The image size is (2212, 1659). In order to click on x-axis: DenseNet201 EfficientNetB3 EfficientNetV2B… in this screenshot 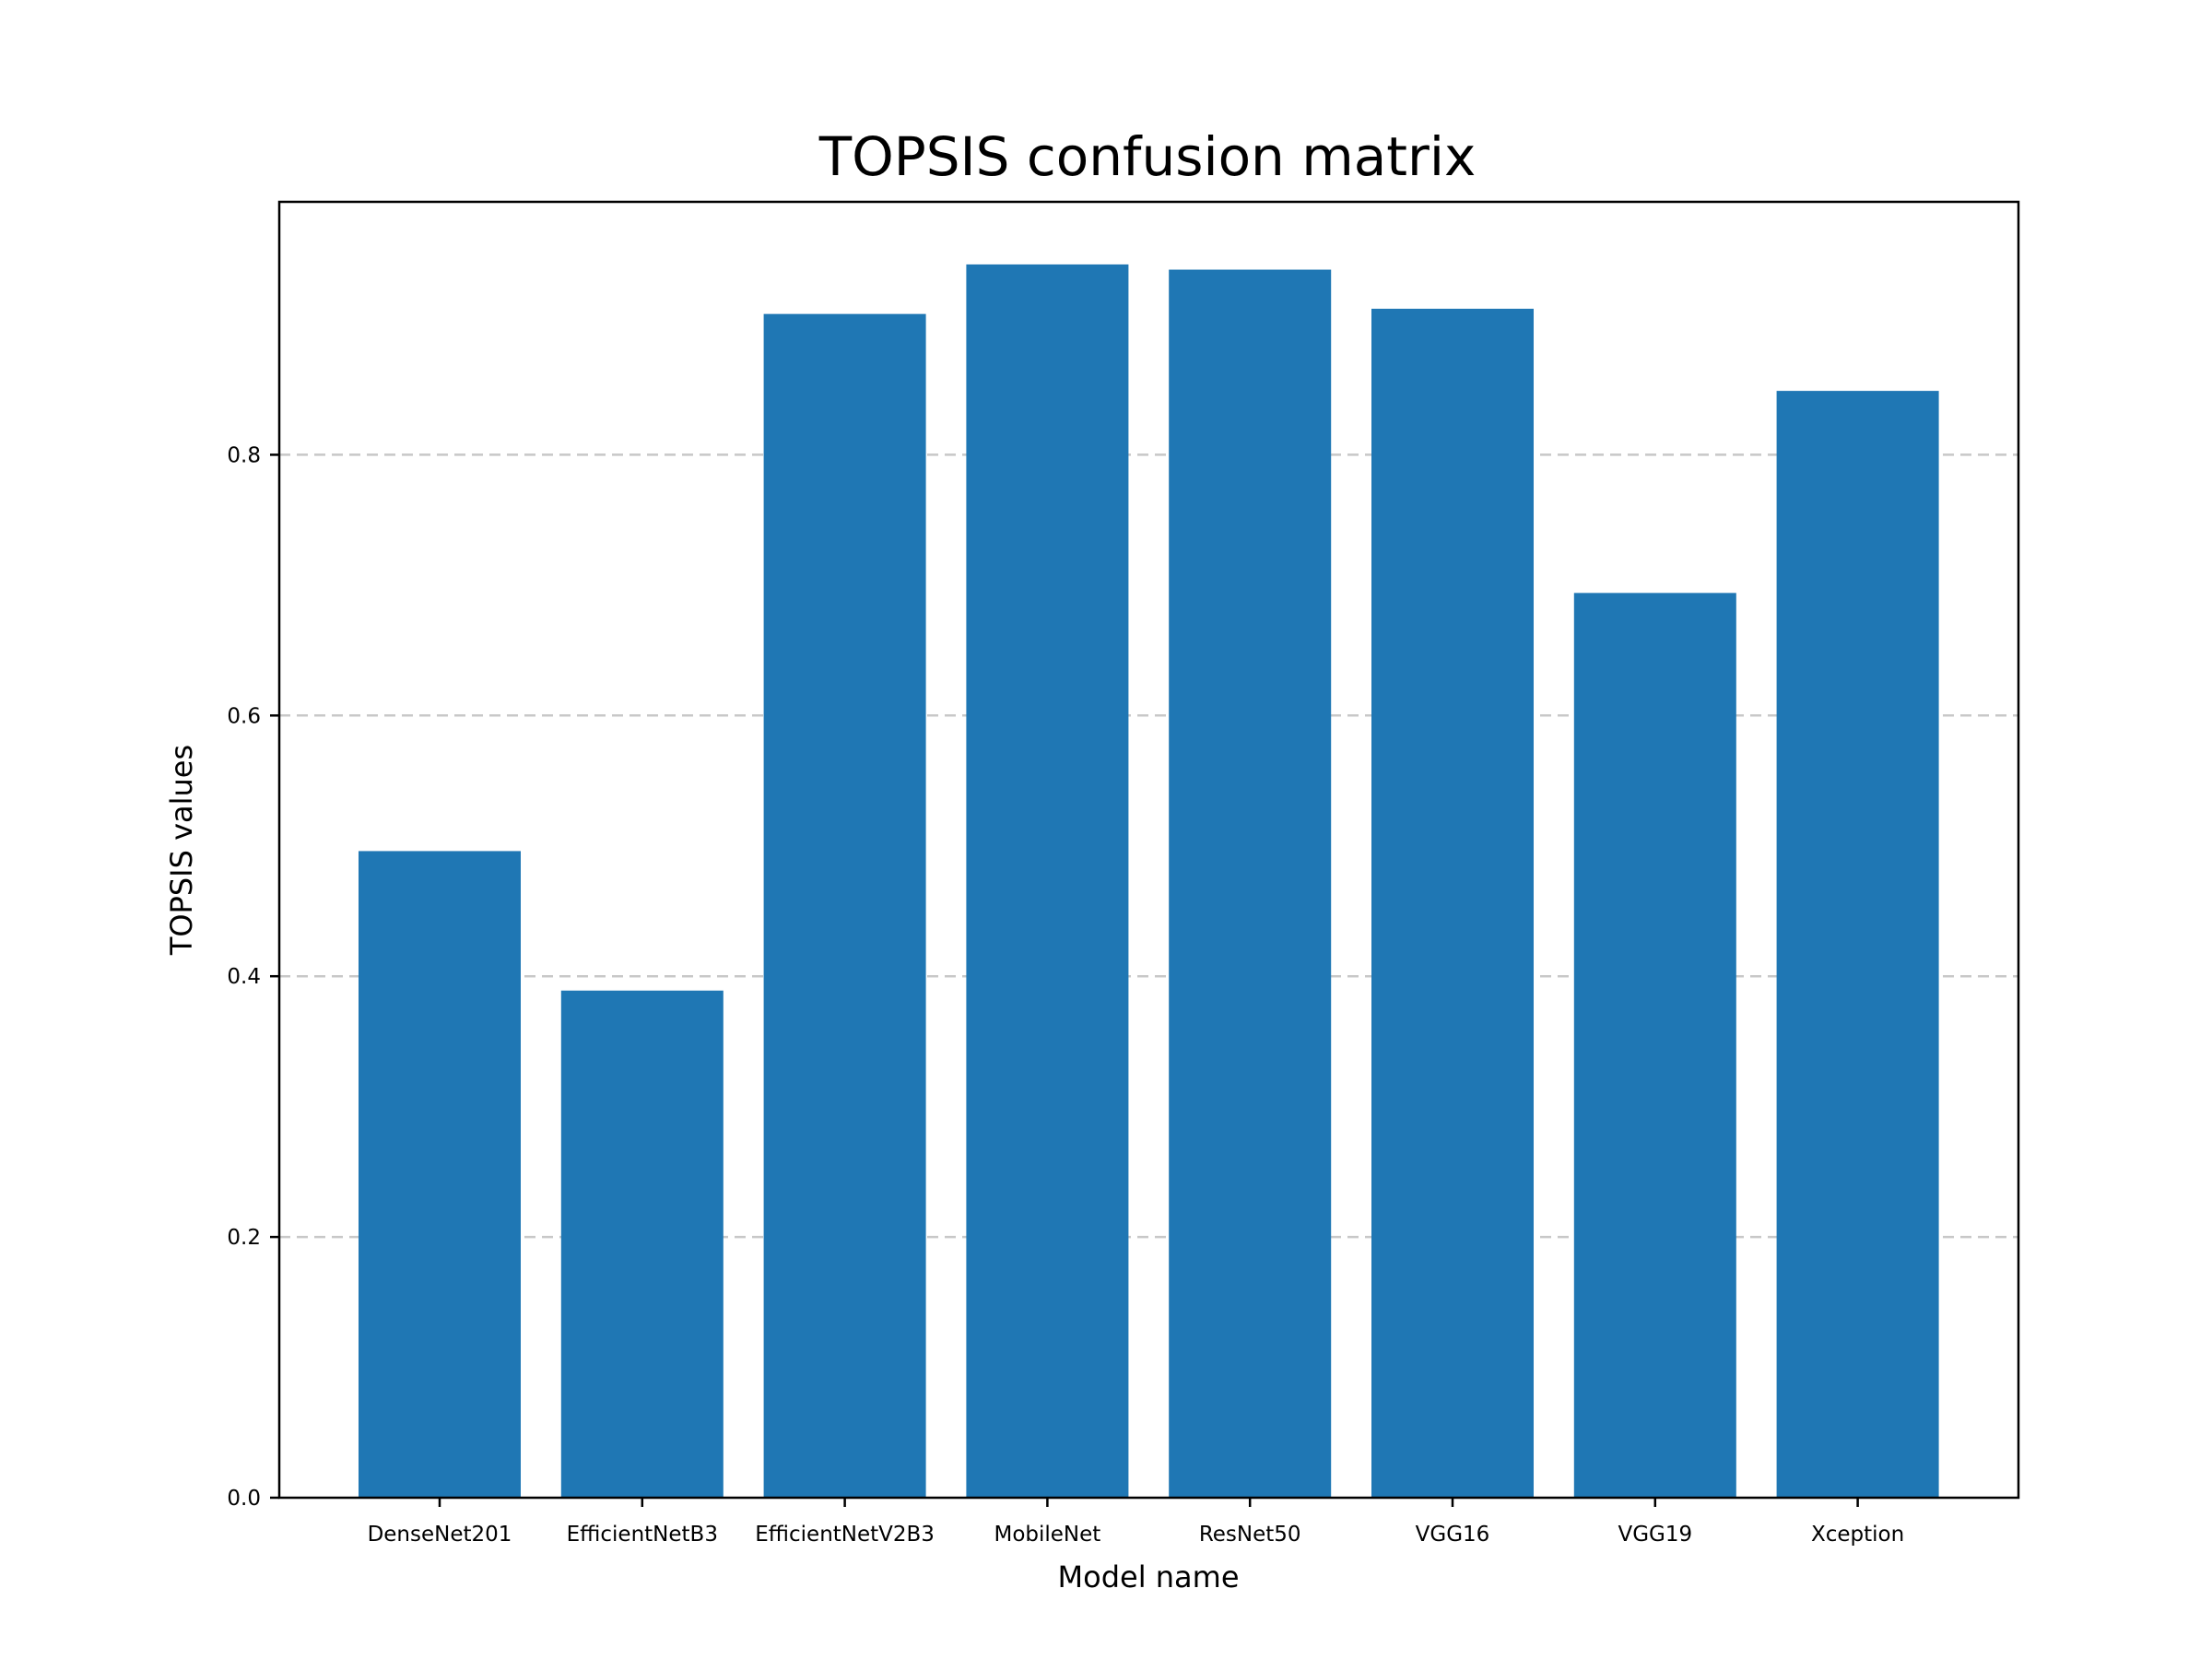, I will do `click(1136, 1522)`.